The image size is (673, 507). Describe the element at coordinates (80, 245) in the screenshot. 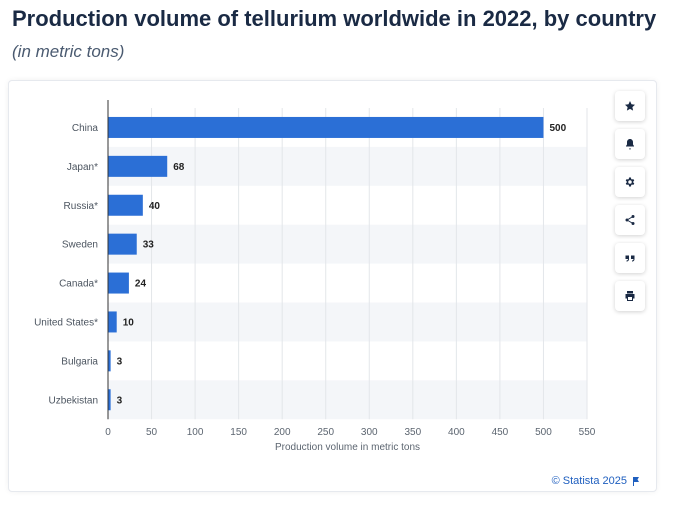

I see `category-label: Sweden` at that location.